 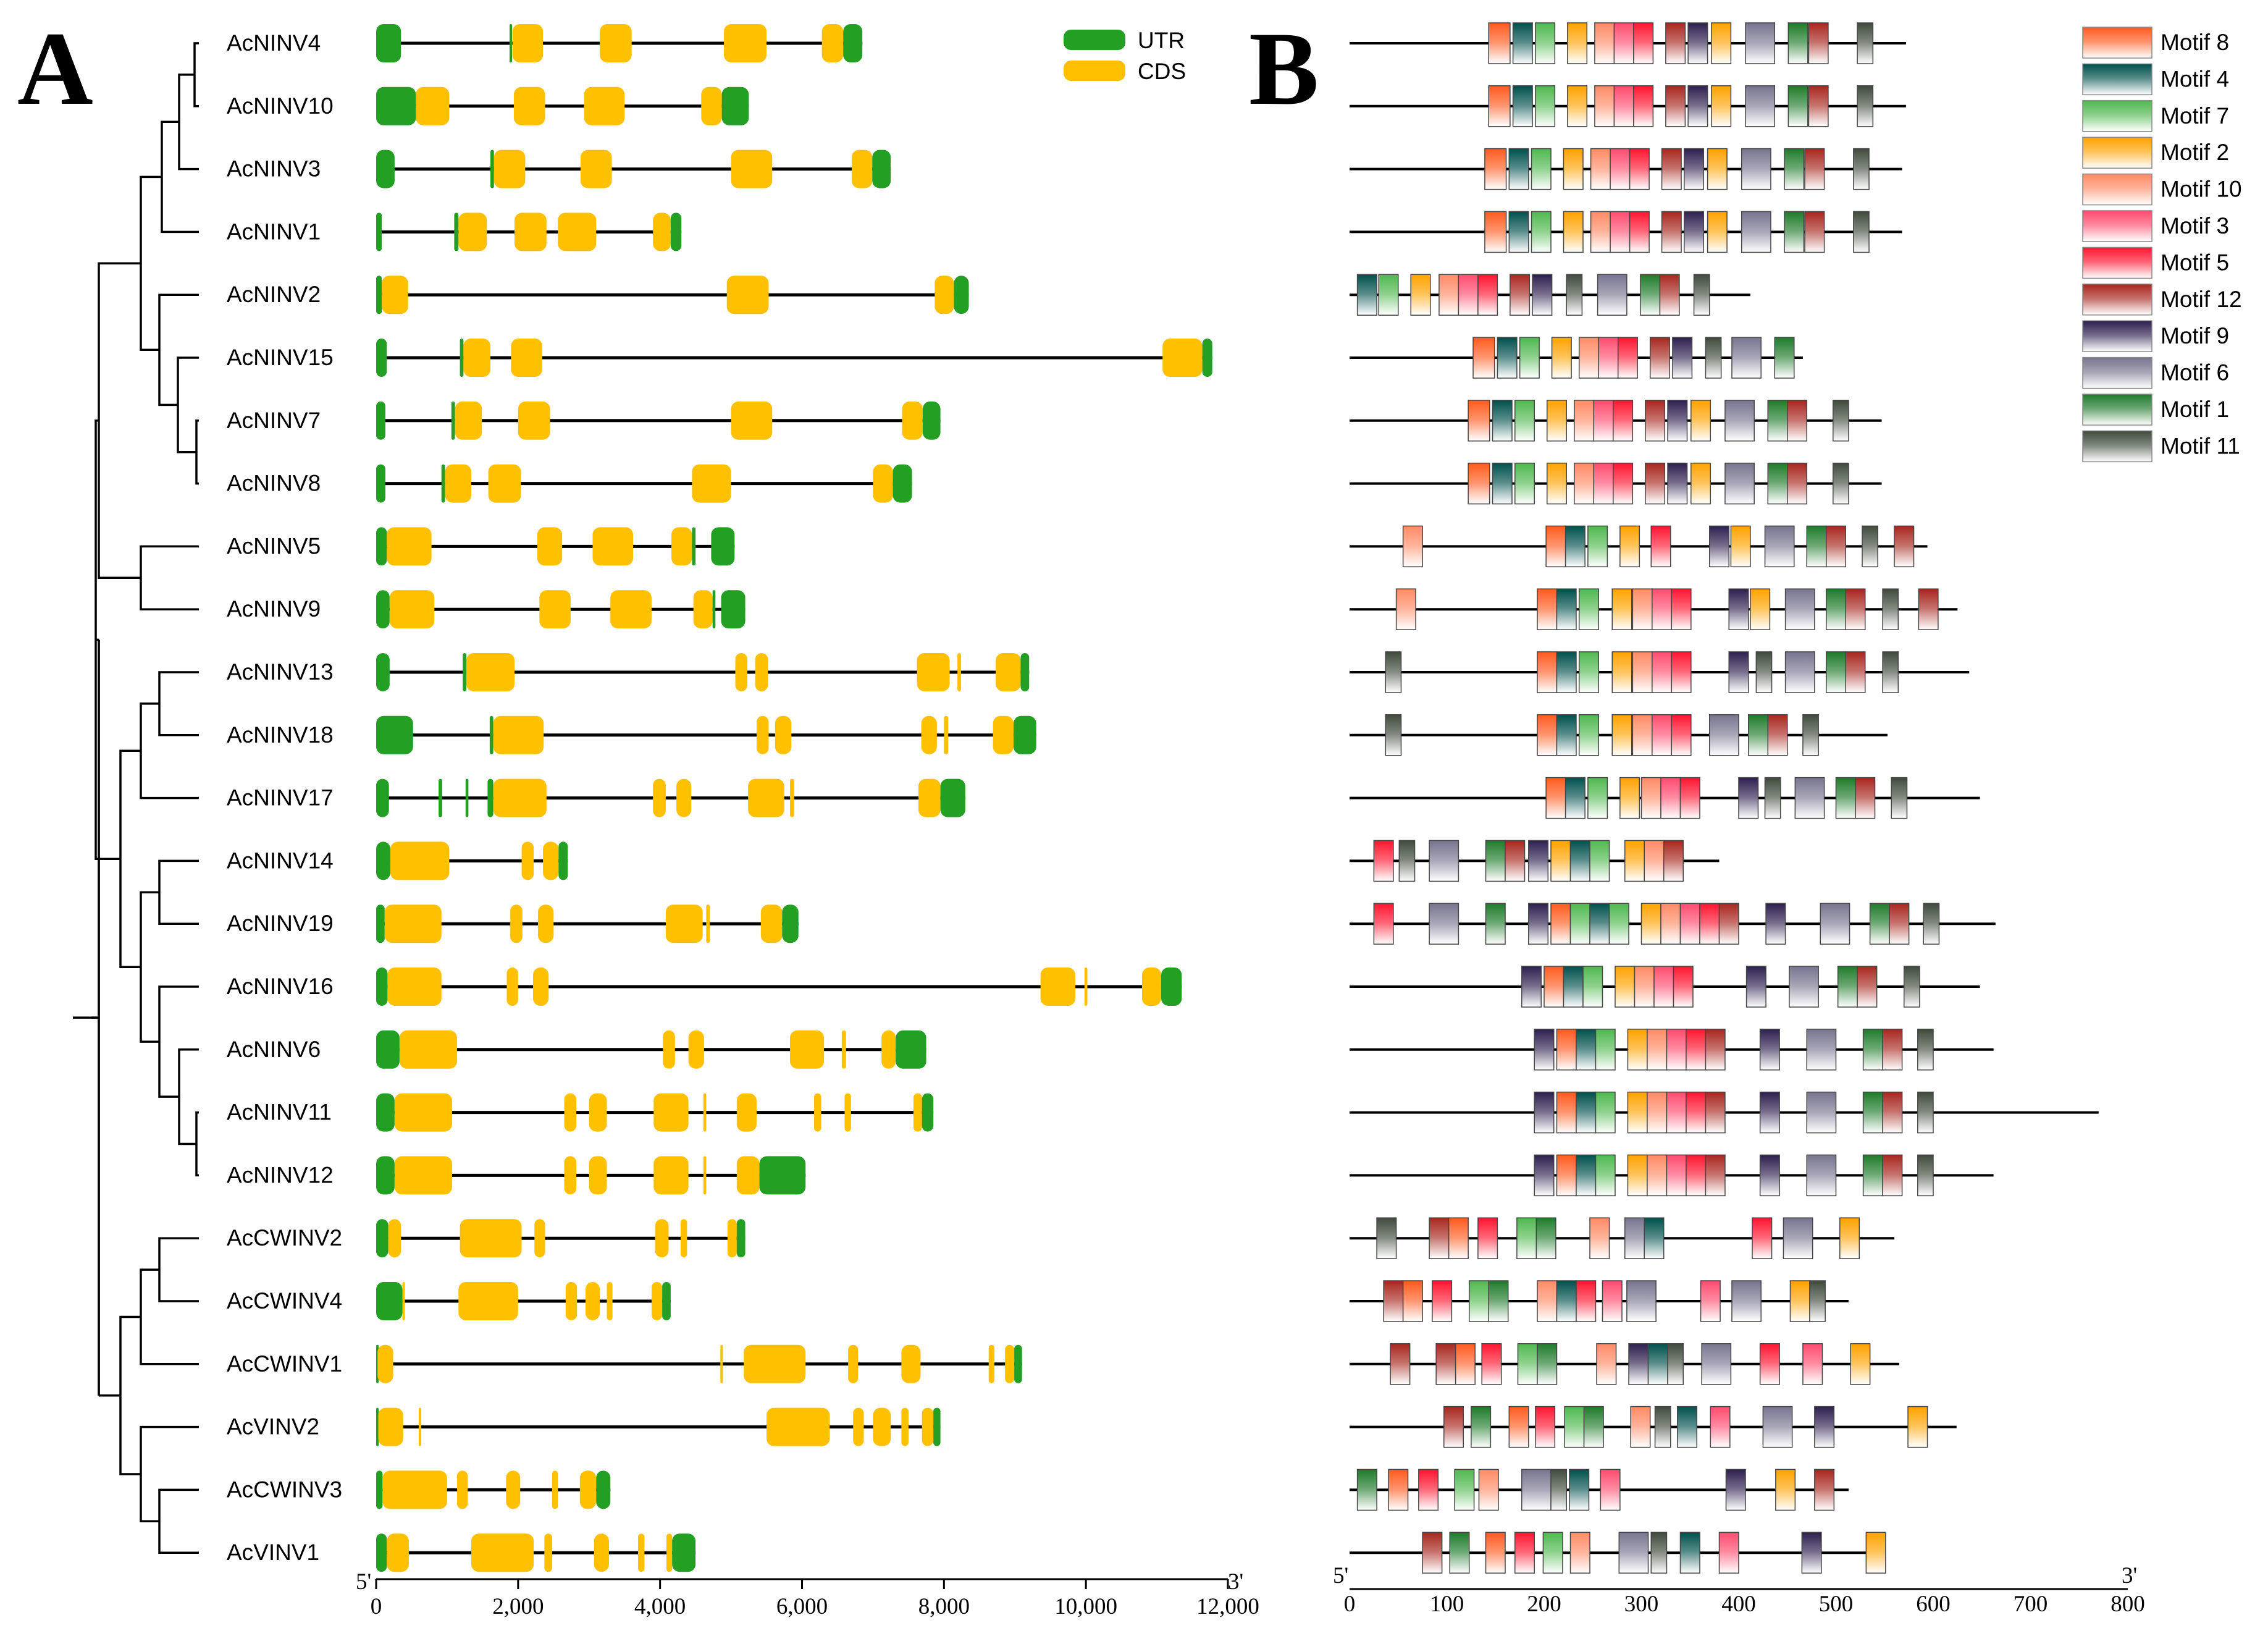 What do you see at coordinates (1657, 1050) in the screenshot?
I see `motif-10-box` at bounding box center [1657, 1050].